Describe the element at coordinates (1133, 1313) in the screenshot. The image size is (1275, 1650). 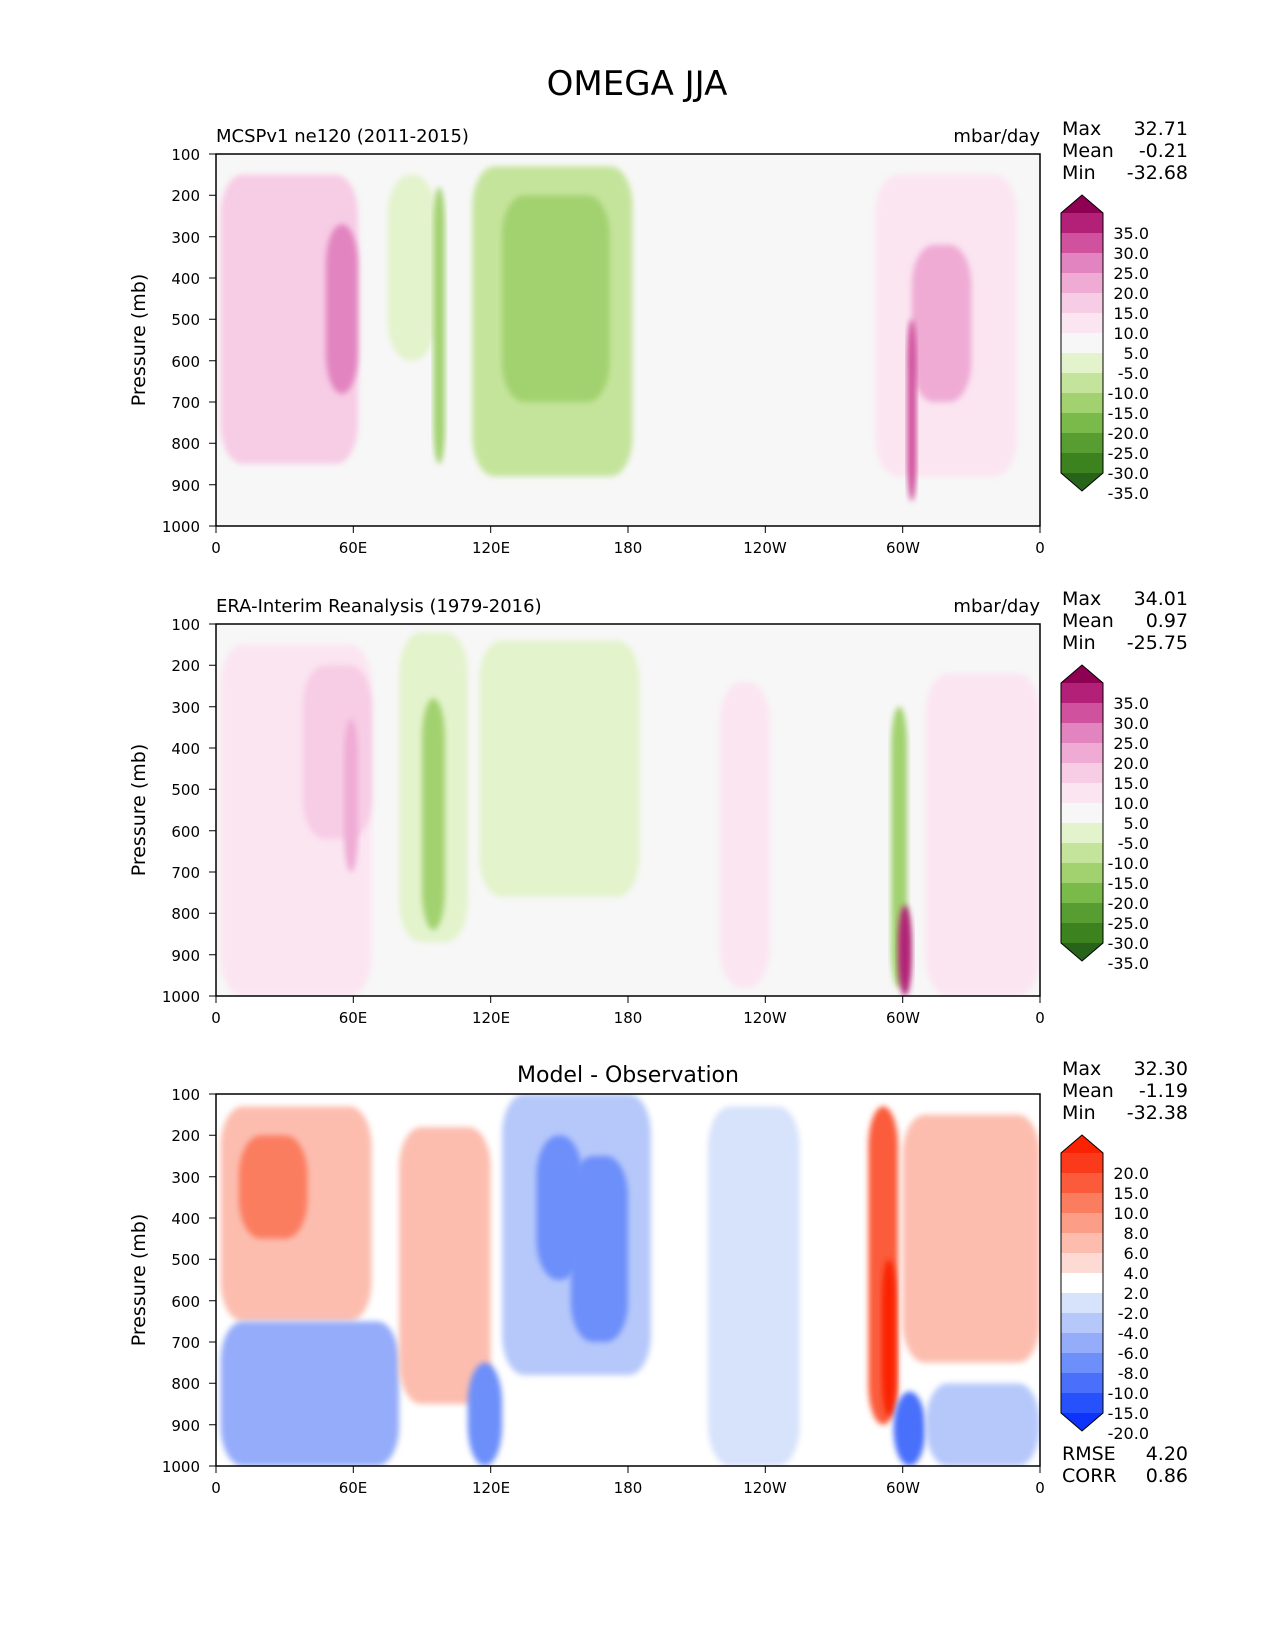
I see `colorbar-label: -2.0` at that location.